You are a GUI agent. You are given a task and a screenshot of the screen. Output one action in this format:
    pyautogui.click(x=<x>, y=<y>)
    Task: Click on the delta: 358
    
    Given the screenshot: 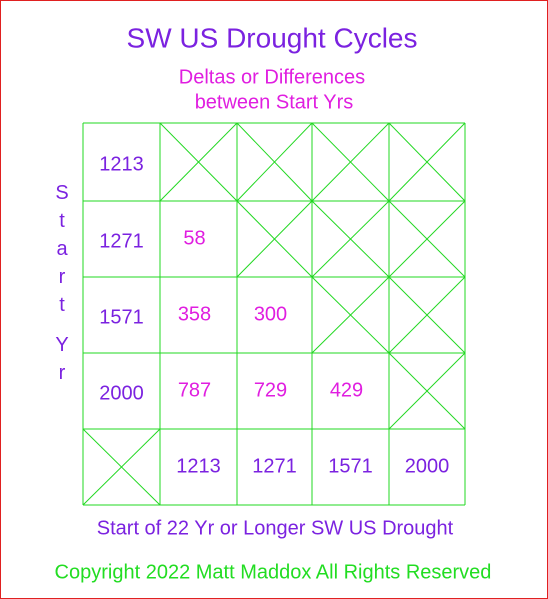 What is the action you would take?
    pyautogui.click(x=194, y=314)
    